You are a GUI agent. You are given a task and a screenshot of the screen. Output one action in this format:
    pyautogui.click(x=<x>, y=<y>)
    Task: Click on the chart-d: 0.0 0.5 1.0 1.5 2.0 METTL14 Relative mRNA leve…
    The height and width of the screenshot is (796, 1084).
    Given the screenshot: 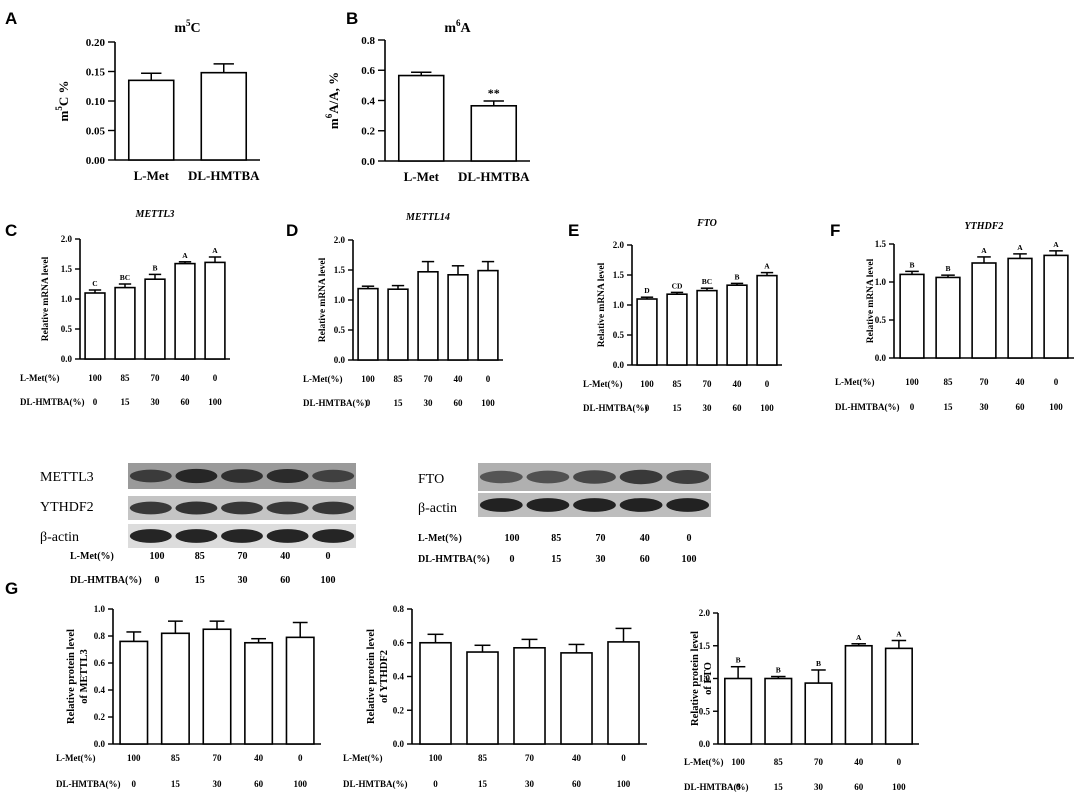 What is the action you would take?
    pyautogui.click(x=403, y=310)
    